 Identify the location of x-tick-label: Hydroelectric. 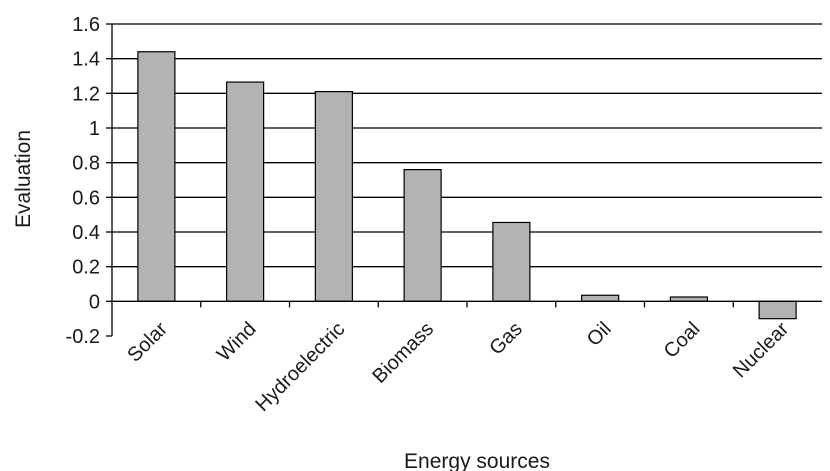
(300, 367).